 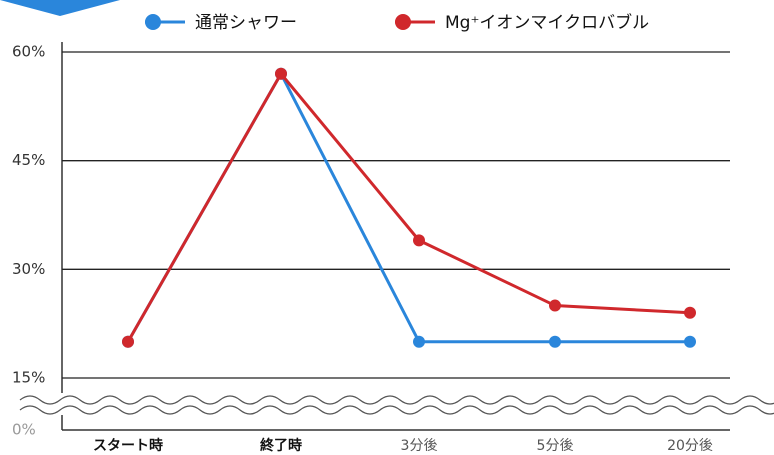 What do you see at coordinates (28, 378) in the screenshot?
I see `y-tick-label: 15%` at bounding box center [28, 378].